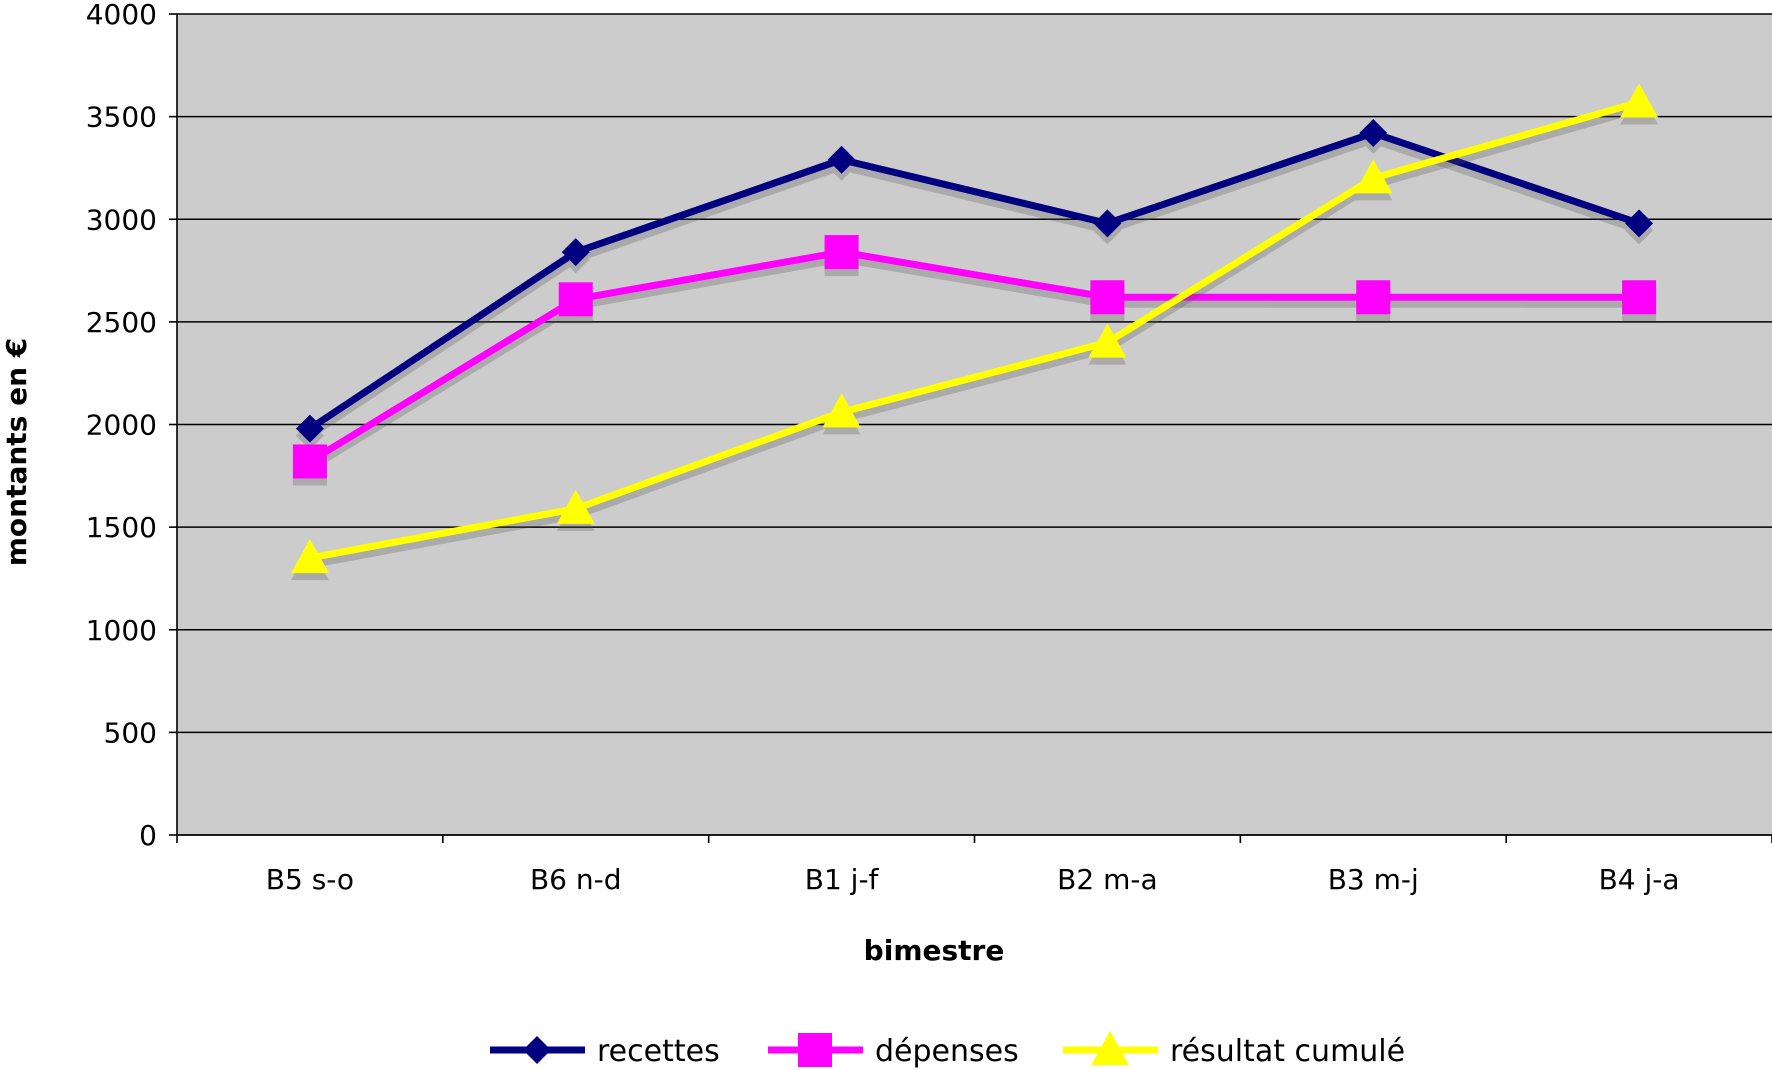 This screenshot has width=1772, height=1070. Describe the element at coordinates (121, 322) in the screenshot. I see `y-tick-label: 2500` at that location.